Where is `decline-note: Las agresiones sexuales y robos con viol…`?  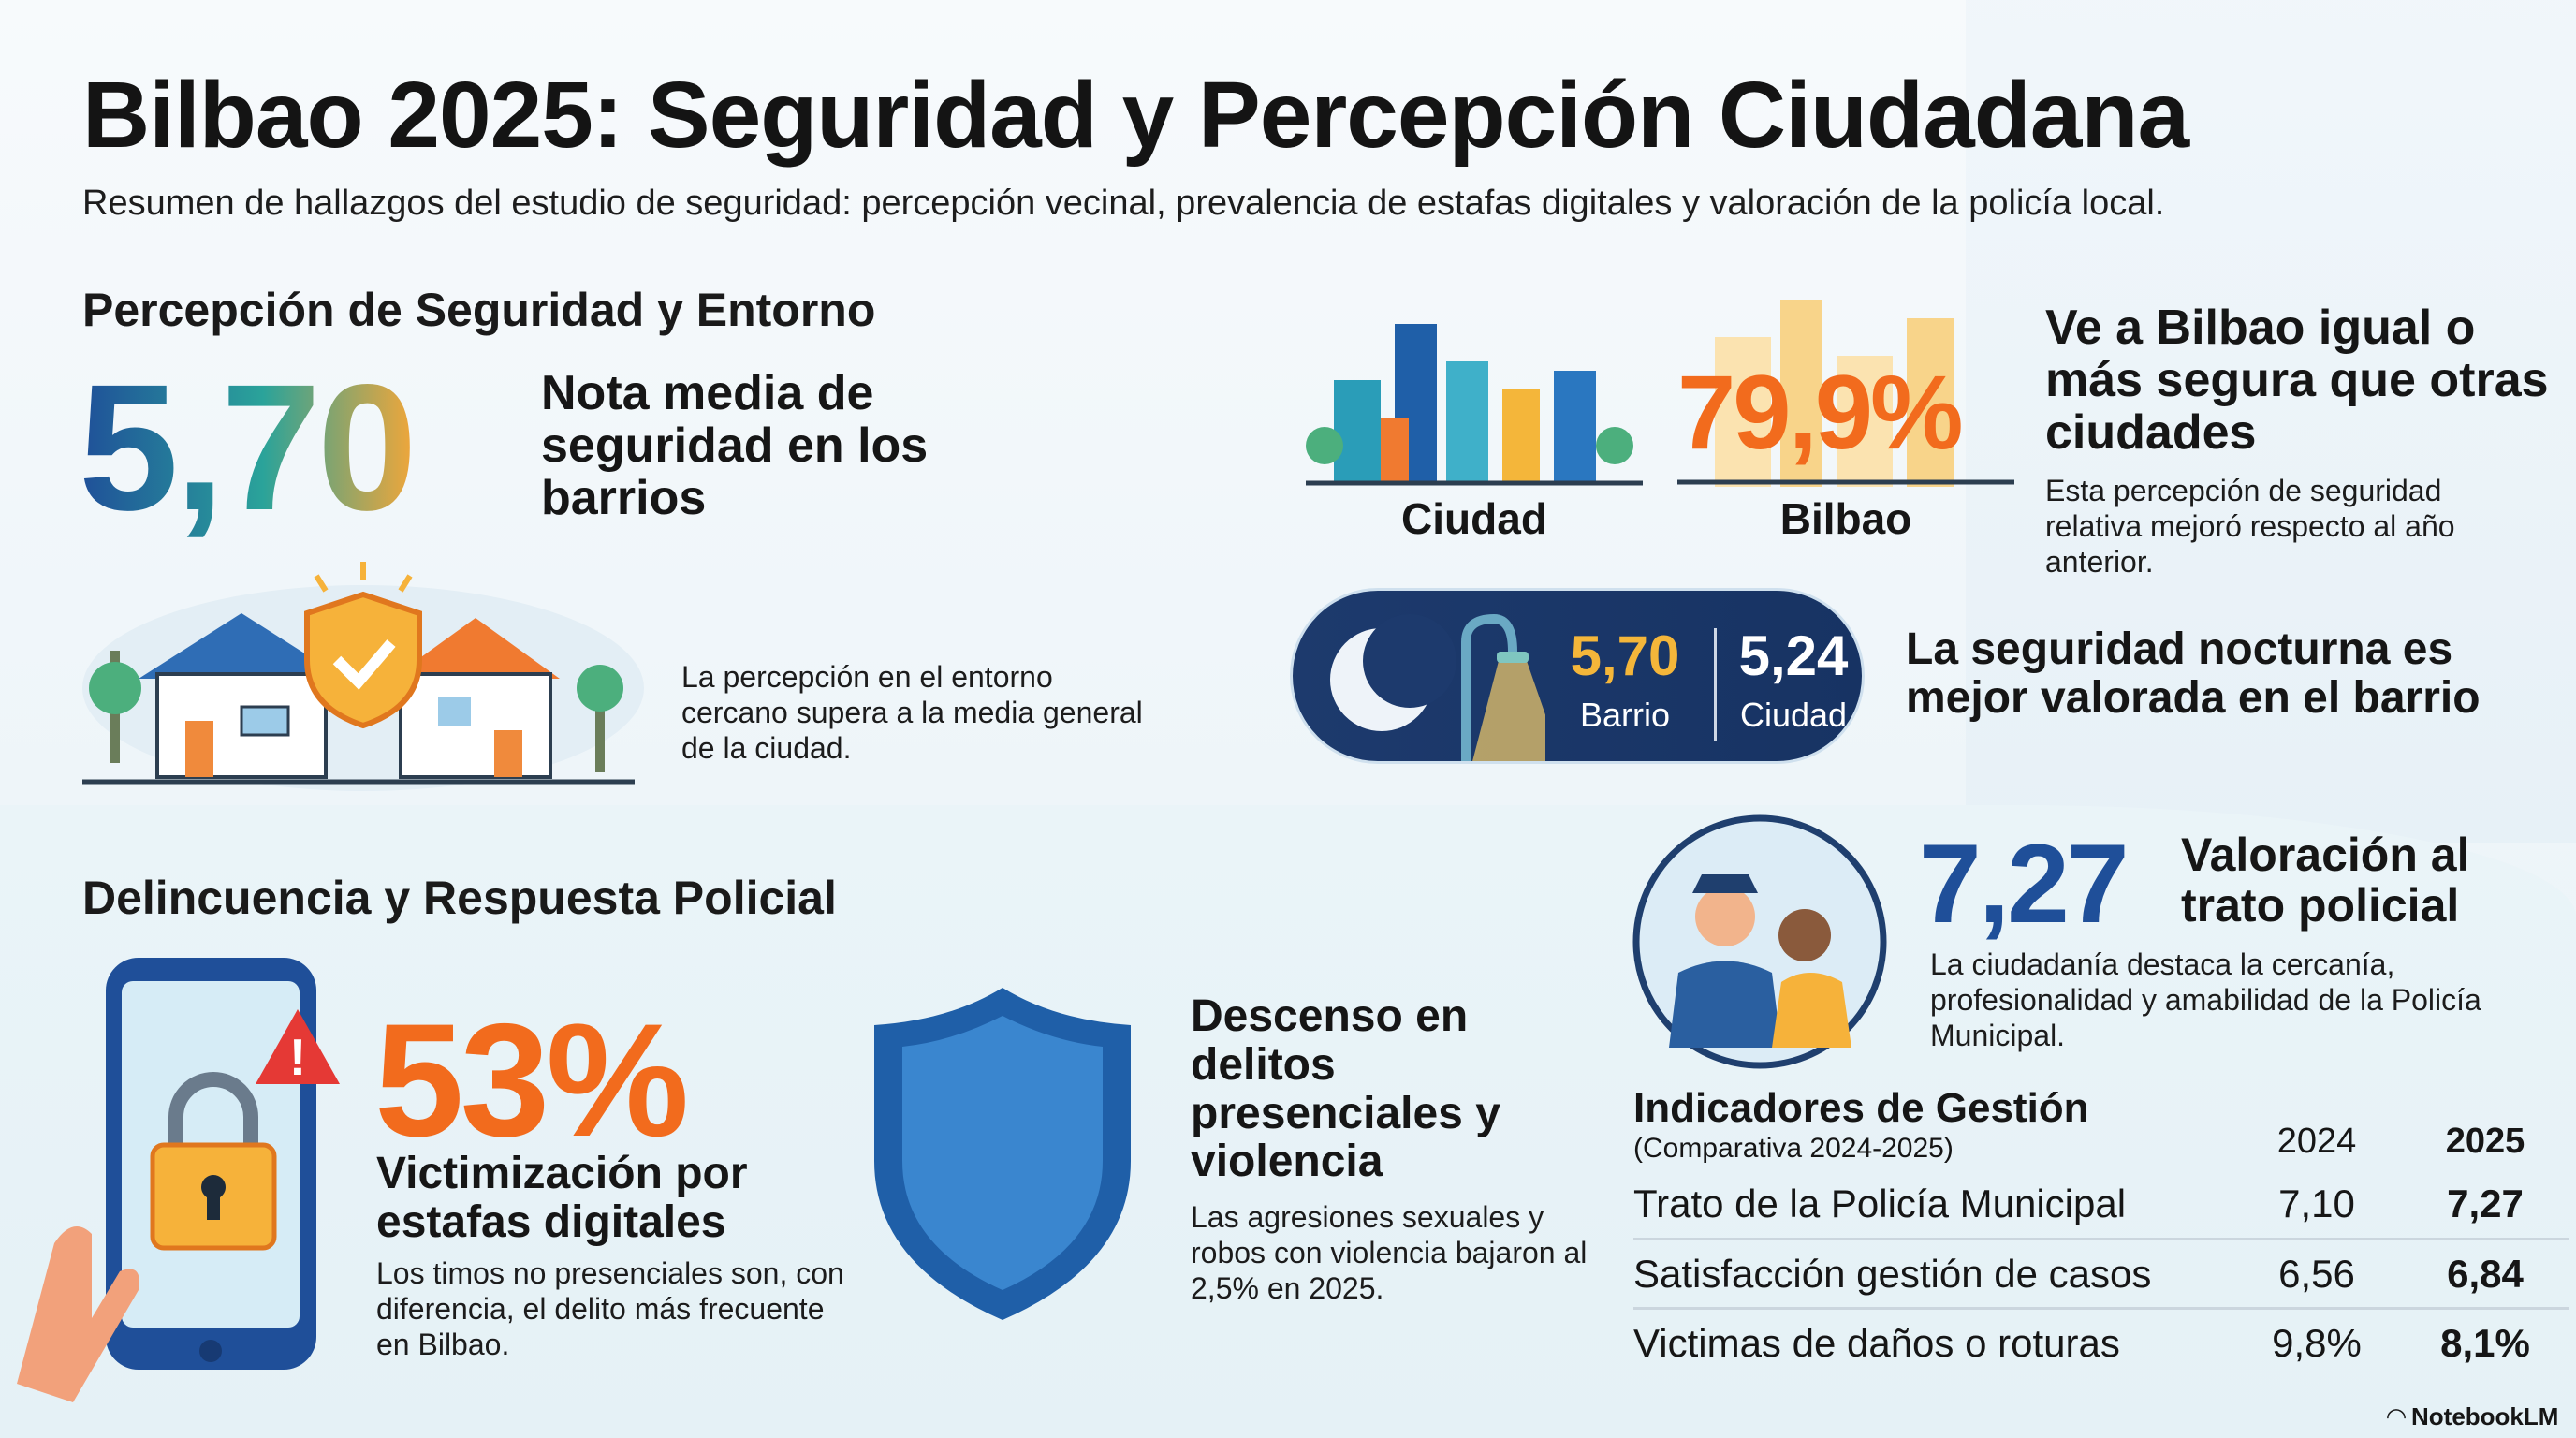
decline-note: Las agresiones sexuales y robos con viol… is located at coordinates (1389, 1252).